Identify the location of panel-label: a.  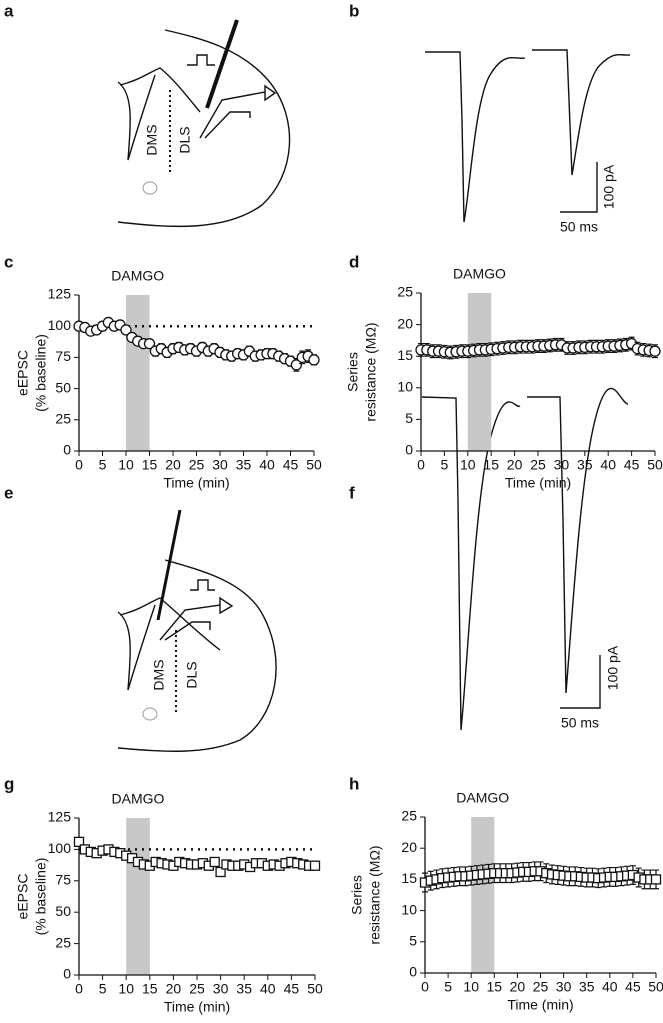
(9, 10).